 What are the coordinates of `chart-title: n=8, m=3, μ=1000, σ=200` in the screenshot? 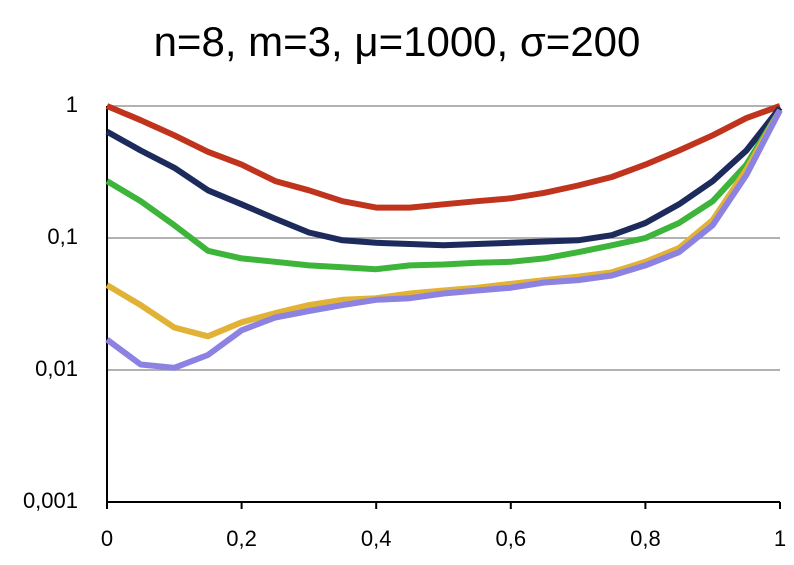 It's located at (397, 41).